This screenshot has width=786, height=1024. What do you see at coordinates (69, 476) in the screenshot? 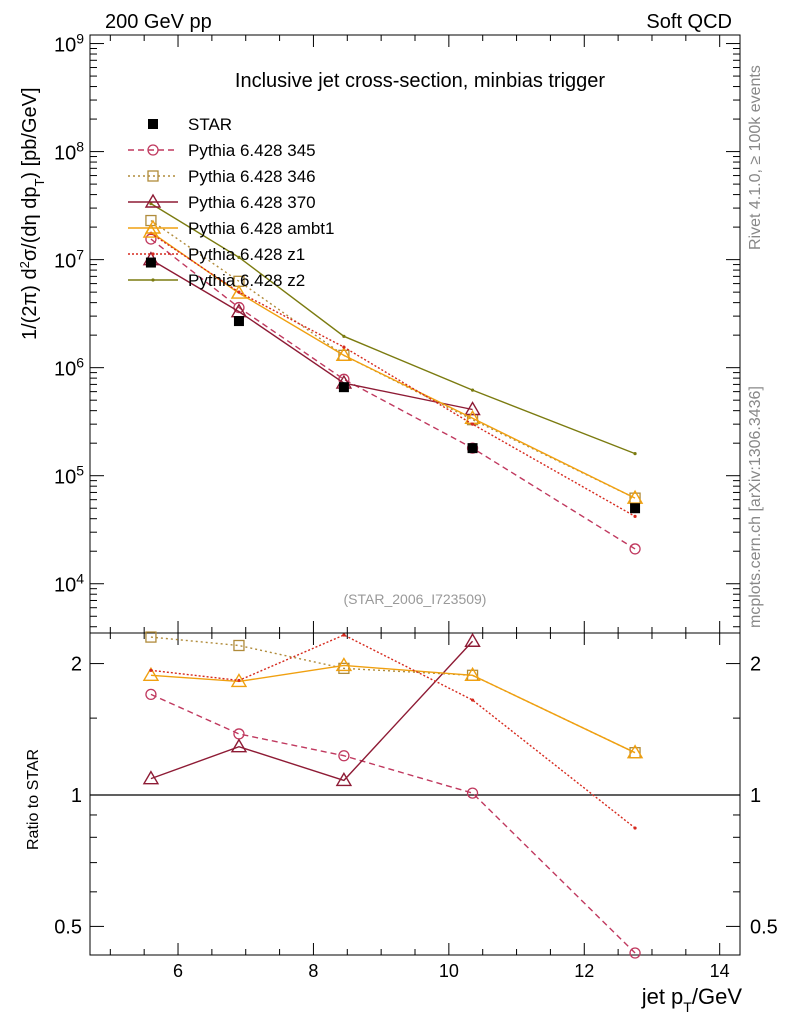
I see `y-tick-label: 10⁵` at bounding box center [69, 476].